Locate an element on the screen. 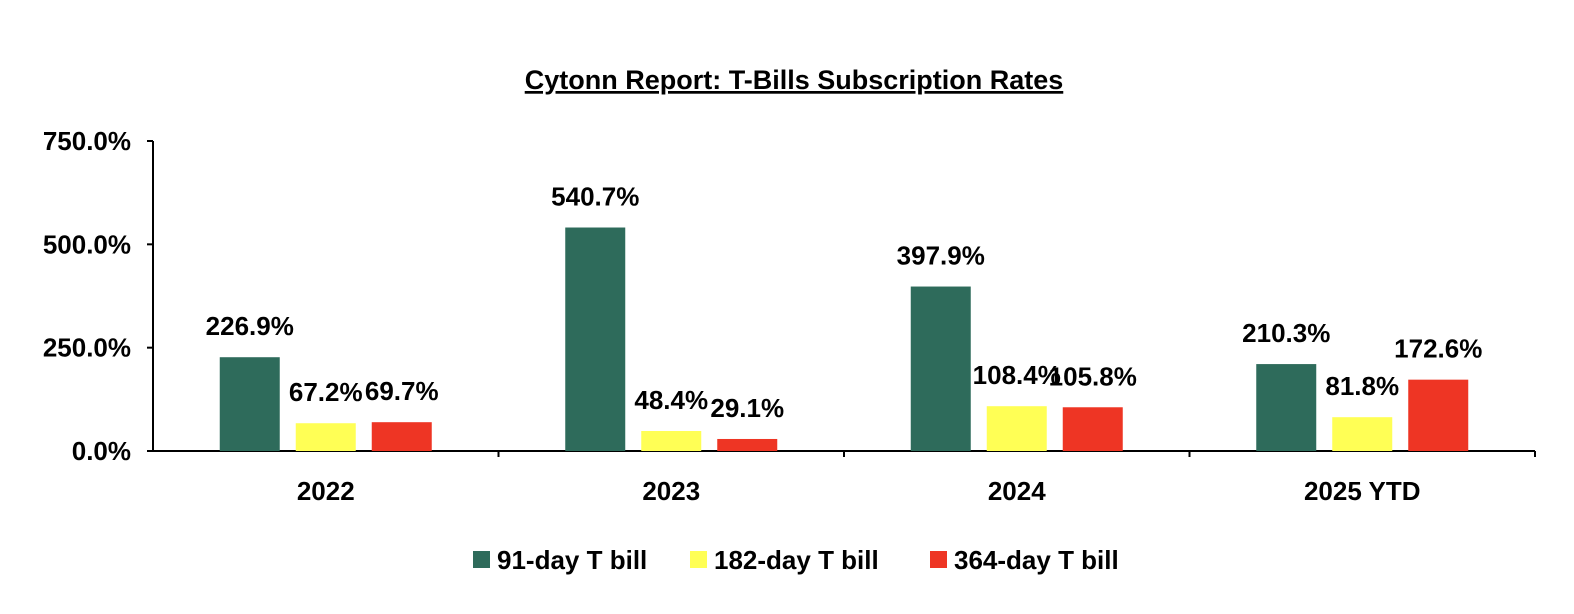  data-label: 397.9% is located at coordinates (941, 256).